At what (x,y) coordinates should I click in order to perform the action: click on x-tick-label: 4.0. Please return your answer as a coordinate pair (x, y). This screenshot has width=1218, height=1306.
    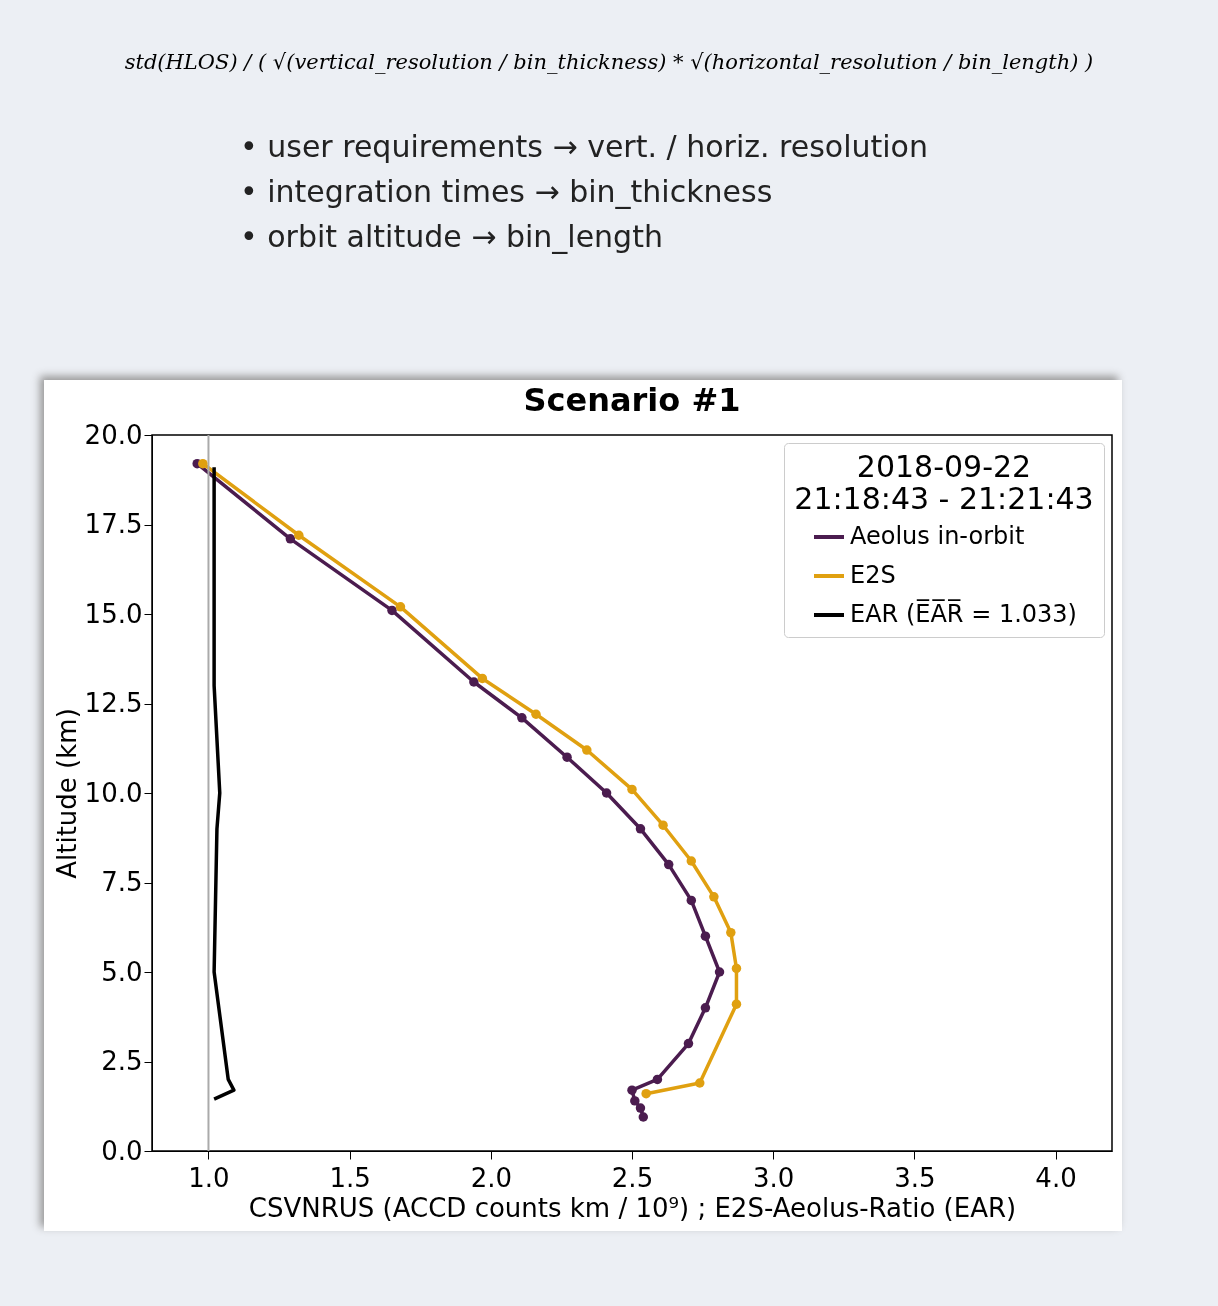
    Looking at the image, I should click on (1056, 1177).